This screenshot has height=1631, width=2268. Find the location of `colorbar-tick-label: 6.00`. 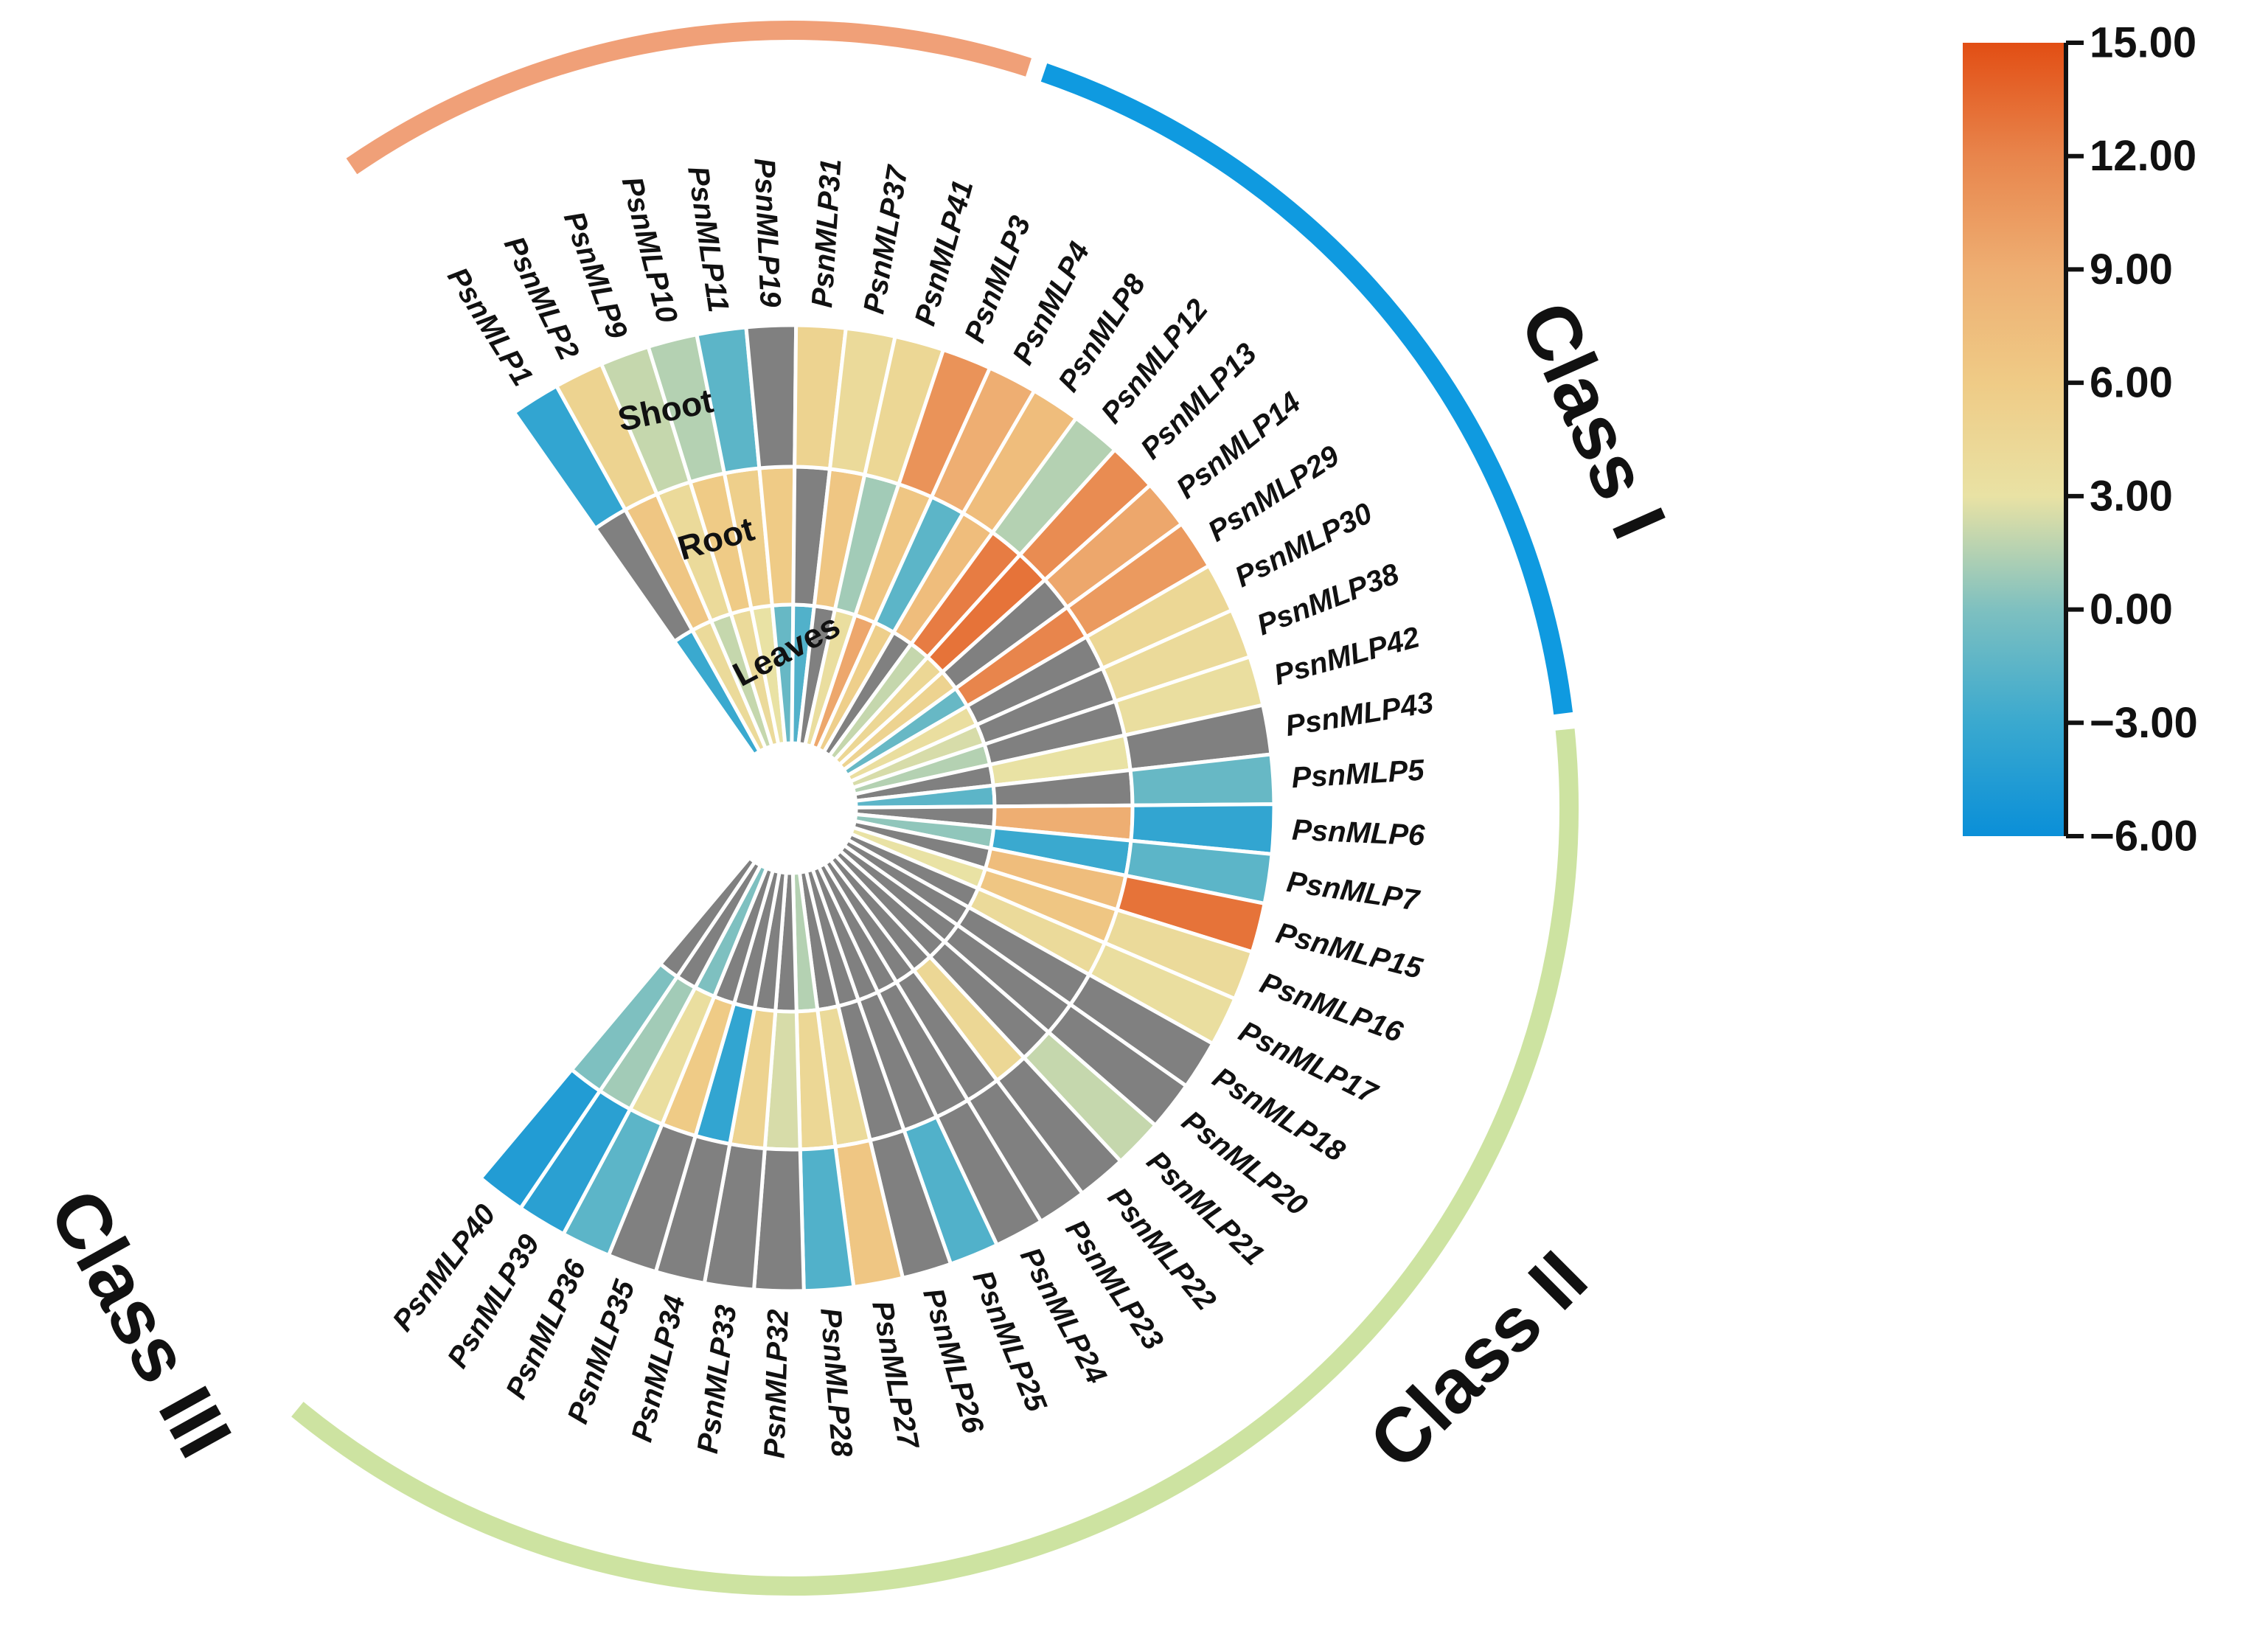

colorbar-tick-label: 6.00 is located at coordinates (2131, 383).